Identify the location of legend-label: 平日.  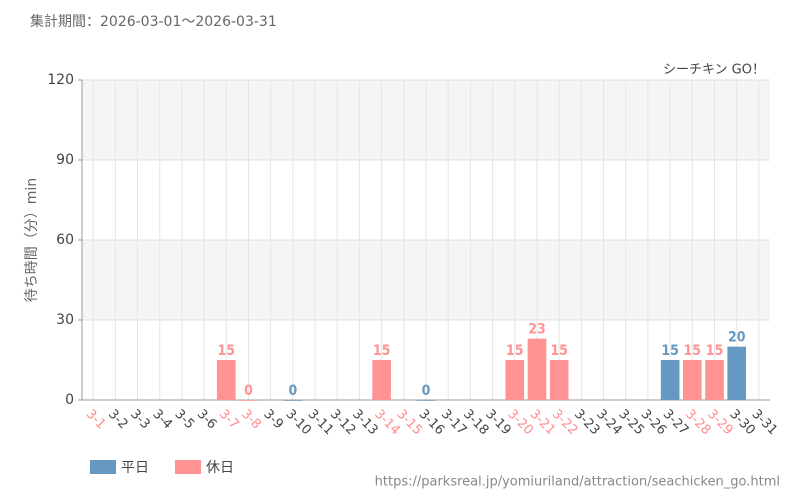
(135, 468).